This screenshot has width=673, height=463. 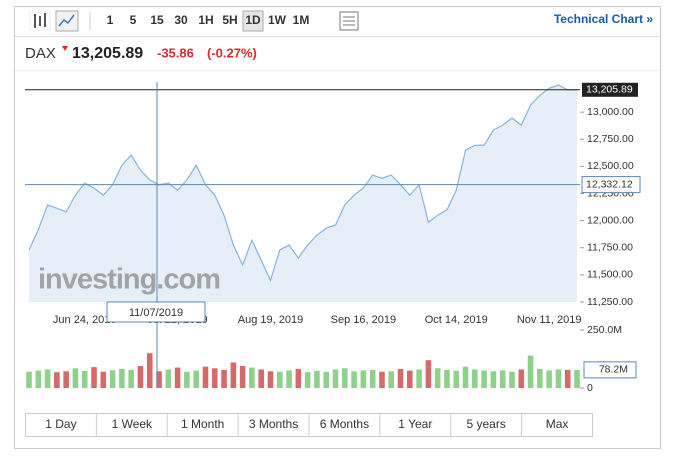 What do you see at coordinates (85, 320) in the screenshot?
I see `x-tick-label: Jun 24, 2019` at bounding box center [85, 320].